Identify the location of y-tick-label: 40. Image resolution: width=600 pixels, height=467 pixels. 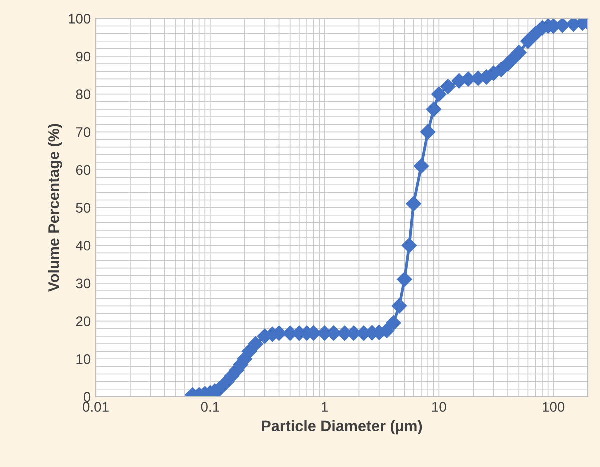
(83, 245).